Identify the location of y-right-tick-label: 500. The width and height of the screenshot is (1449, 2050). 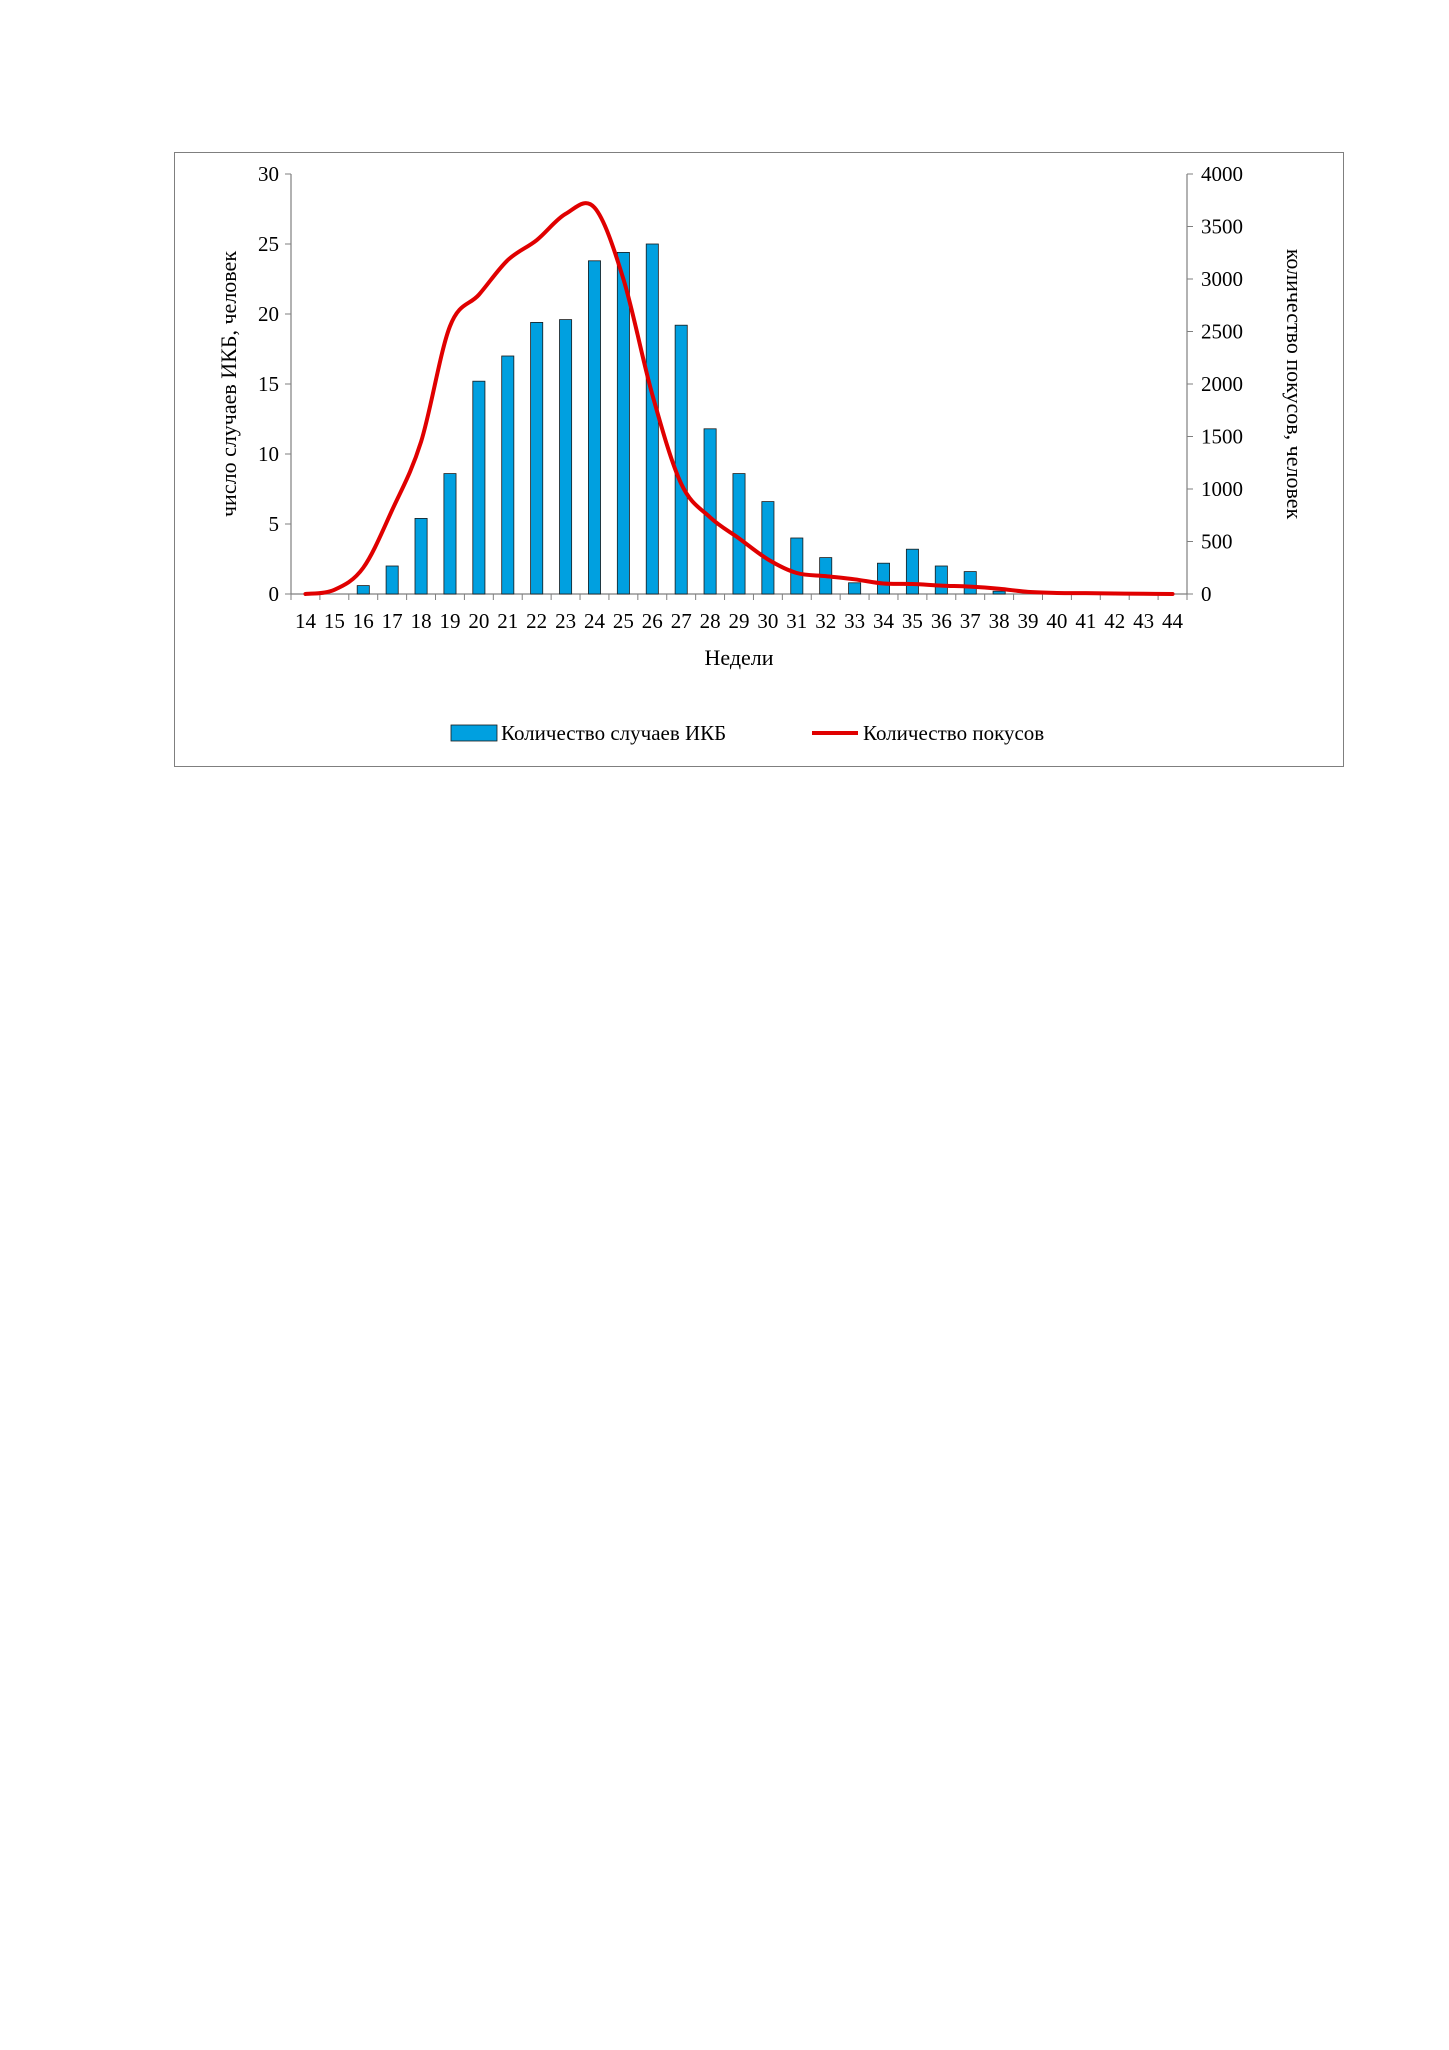
(1217, 542).